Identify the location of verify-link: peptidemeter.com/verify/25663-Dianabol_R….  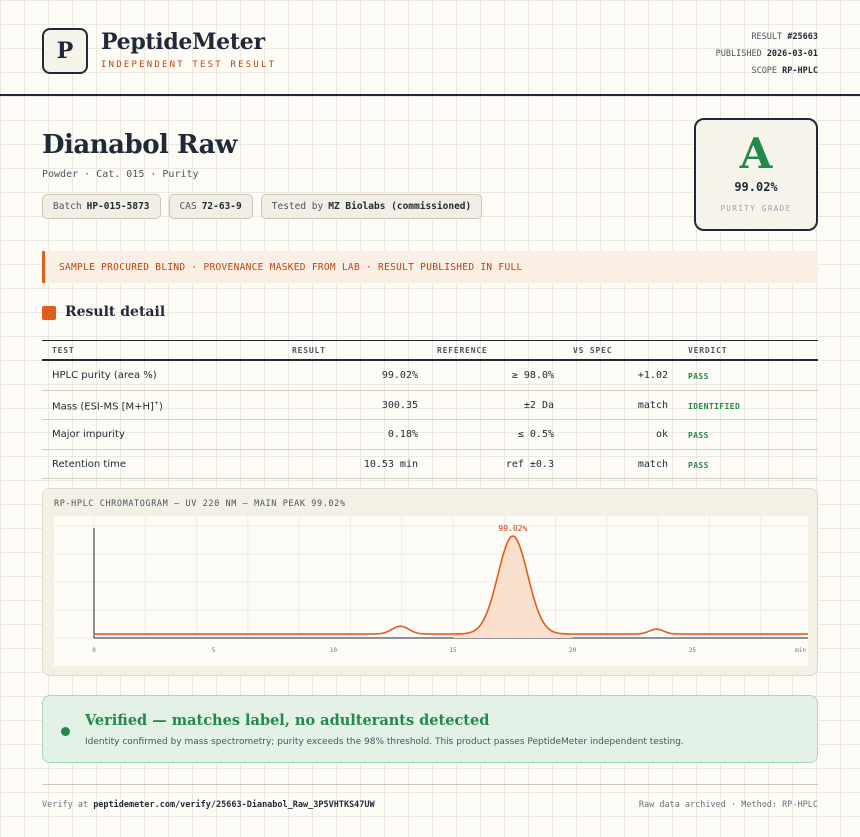
(234, 805).